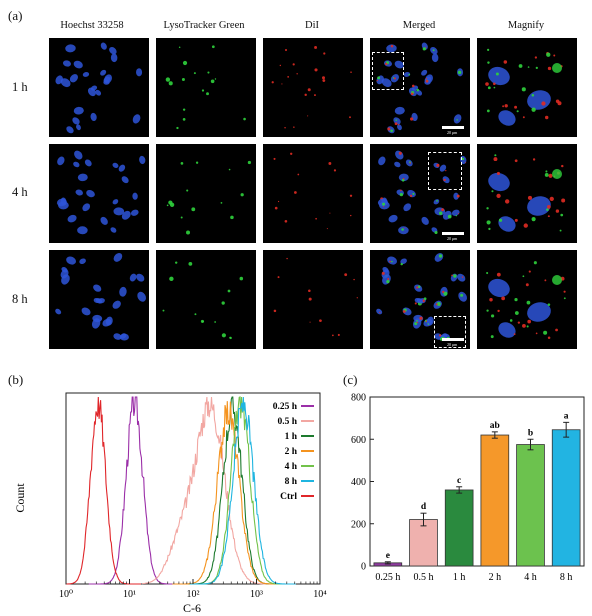  Describe the element at coordinates (291, 467) in the screenshot. I see `legend-label: 4 h` at that location.